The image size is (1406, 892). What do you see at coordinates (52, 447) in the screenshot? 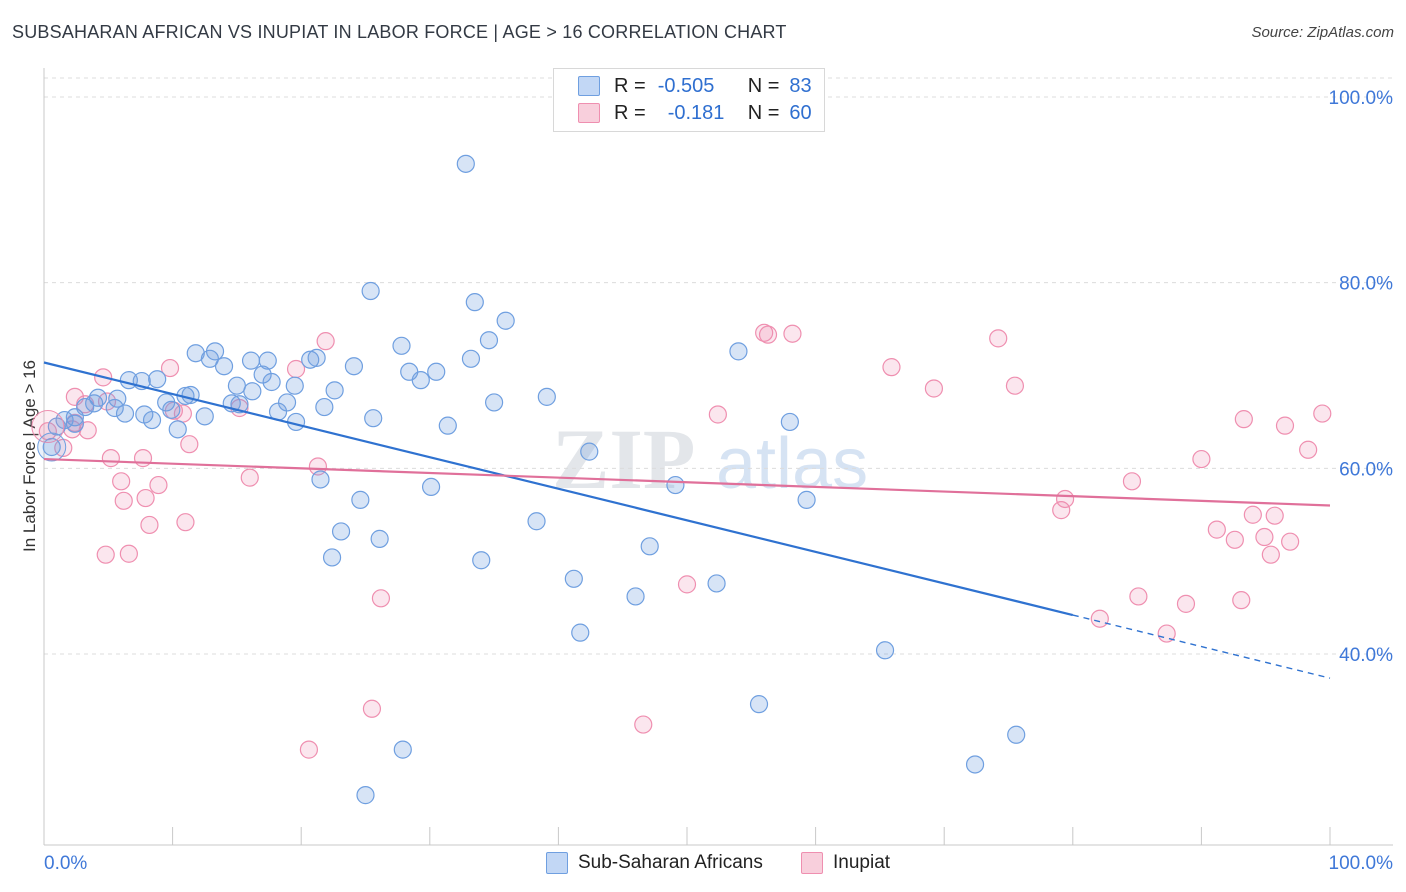
I see `point-subsaharan-cluster` at bounding box center [52, 447].